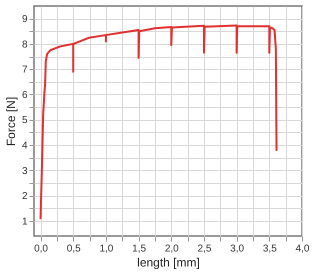 The height and width of the screenshot is (272, 323). I want to click on x-axis-title: length [mm], so click(168, 263).